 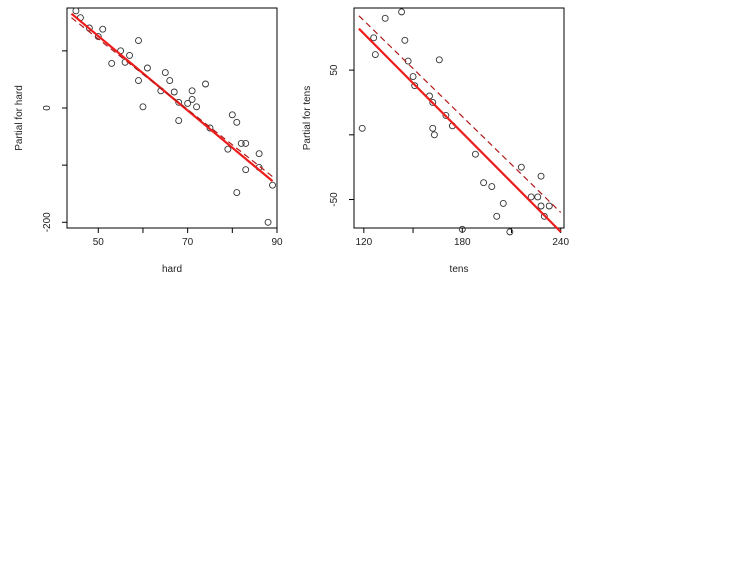 I want to click on x-tick-label: 120, so click(x=364, y=242).